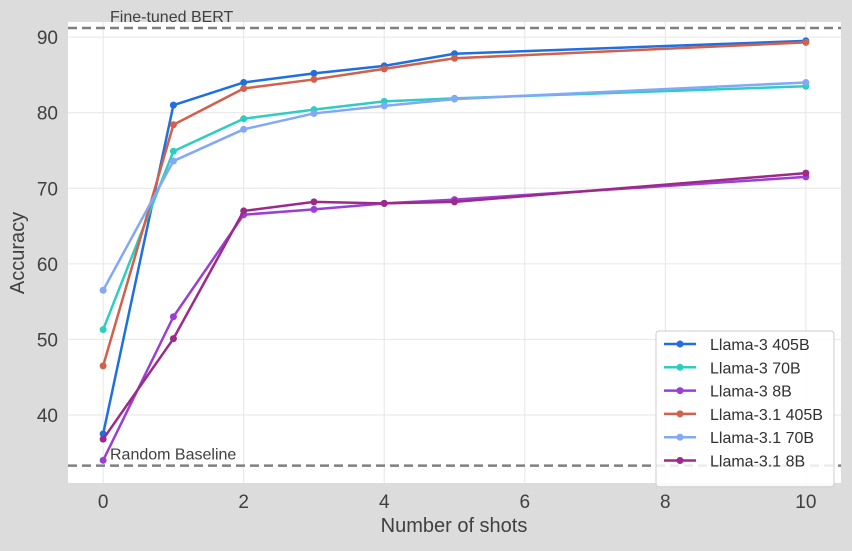 The image size is (852, 551). What do you see at coordinates (47, 340) in the screenshot?
I see `y-tick-label: 50` at bounding box center [47, 340].